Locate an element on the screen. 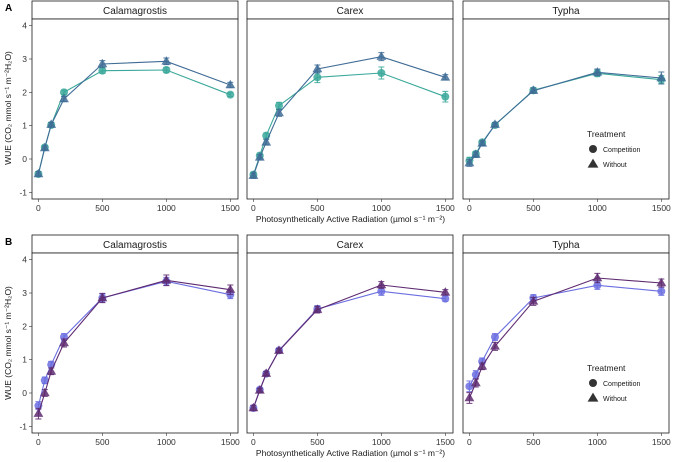 Image resolution: width=685 pixels, height=462 pixels. panel-label: A is located at coordinates (8, 8).